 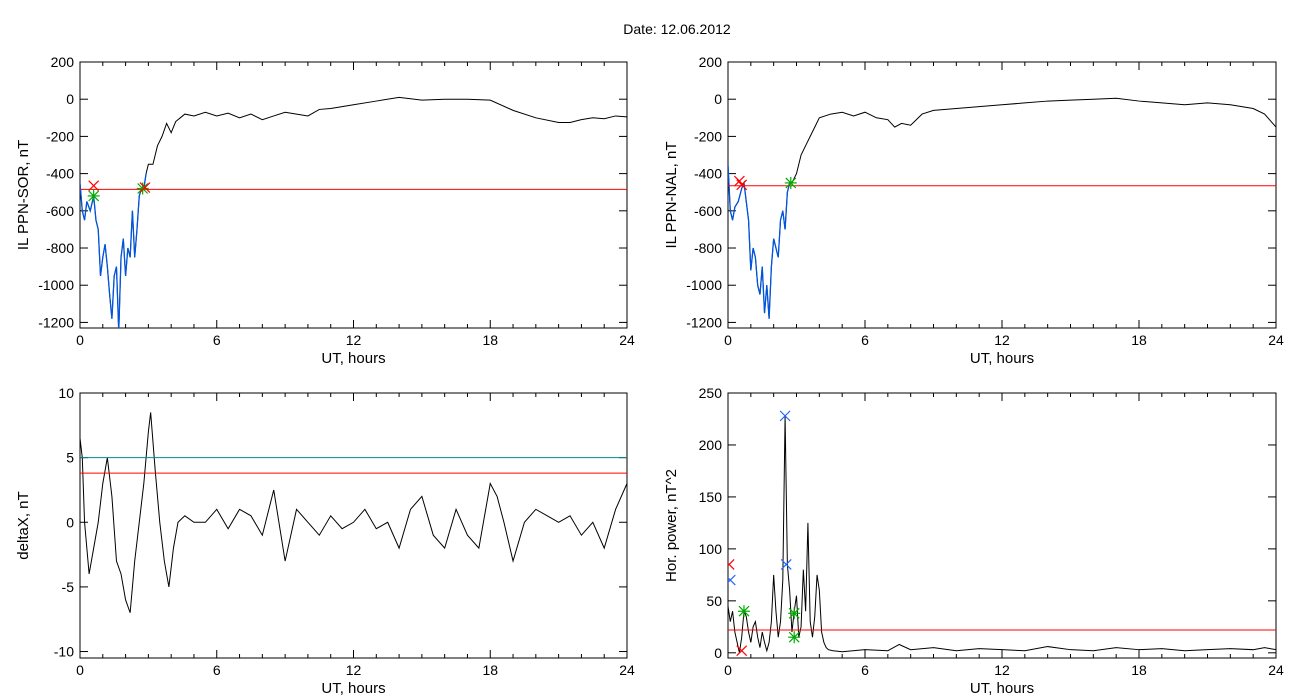 What do you see at coordinates (671, 525) in the screenshot?
I see `y-axis-label: Hor. power, nT^2` at bounding box center [671, 525].